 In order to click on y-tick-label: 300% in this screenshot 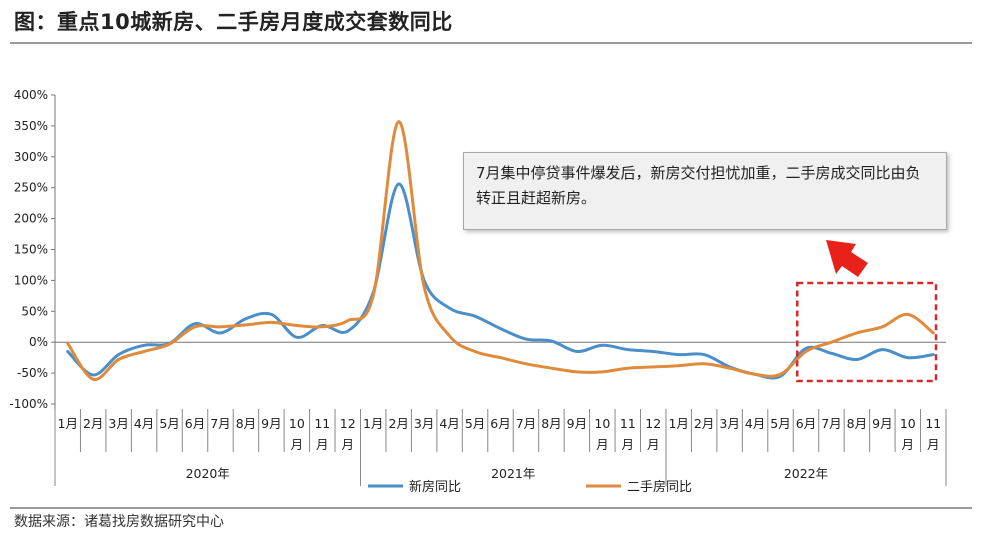, I will do `click(31, 157)`.